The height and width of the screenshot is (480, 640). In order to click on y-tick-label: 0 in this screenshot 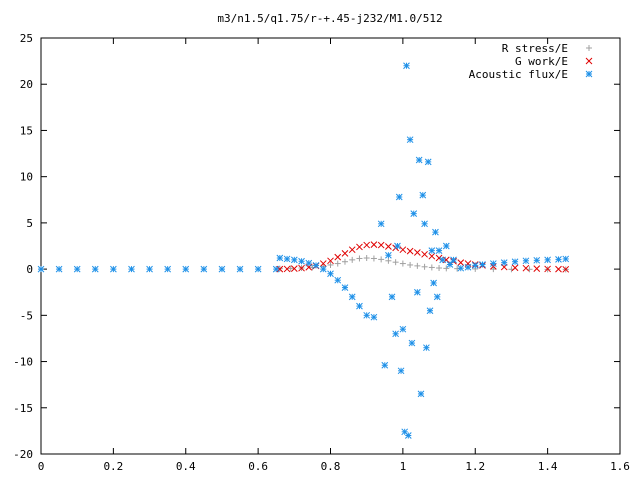, I will do `click(29, 269)`.